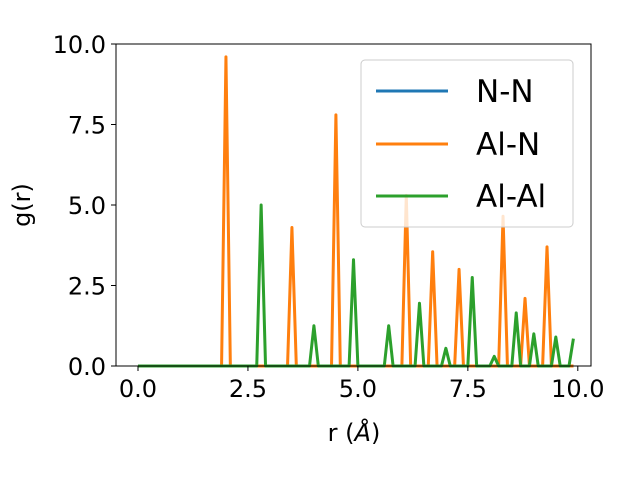 Image resolution: width=640 pixels, height=480 pixels. What do you see at coordinates (362, 432) in the screenshot?
I see `x-axis-label-symbol: Å` at bounding box center [362, 432].